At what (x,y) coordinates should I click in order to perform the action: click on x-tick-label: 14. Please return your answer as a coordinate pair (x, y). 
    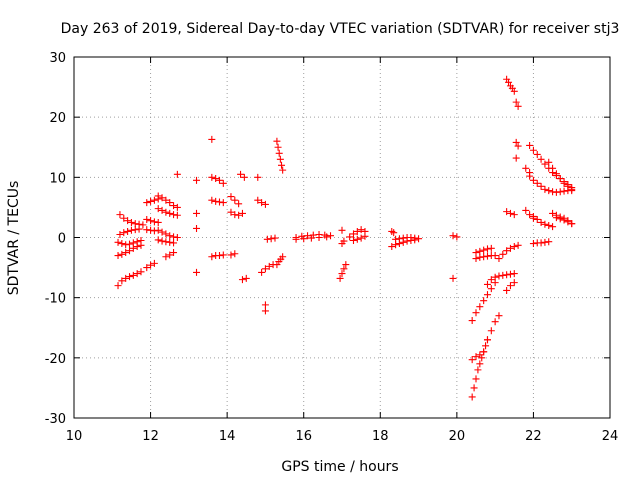
    Looking at the image, I should click on (227, 436).